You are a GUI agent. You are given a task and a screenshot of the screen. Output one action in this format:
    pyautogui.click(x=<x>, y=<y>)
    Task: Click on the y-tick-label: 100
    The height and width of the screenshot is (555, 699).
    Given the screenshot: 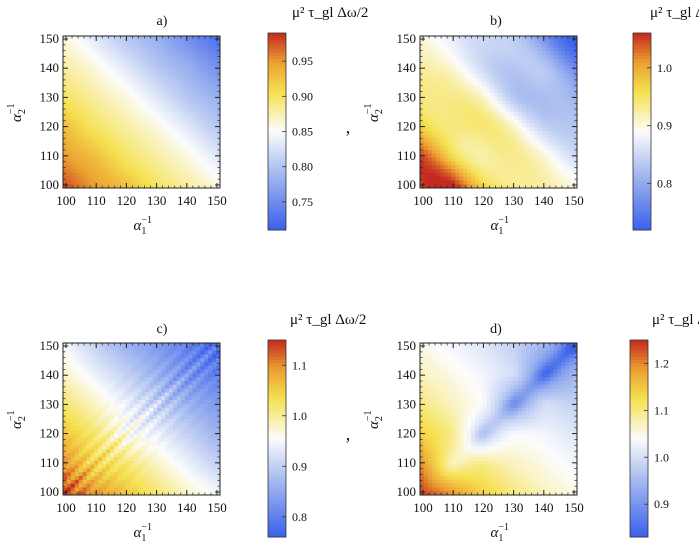 What is the action you would take?
    pyautogui.click(x=50, y=184)
    